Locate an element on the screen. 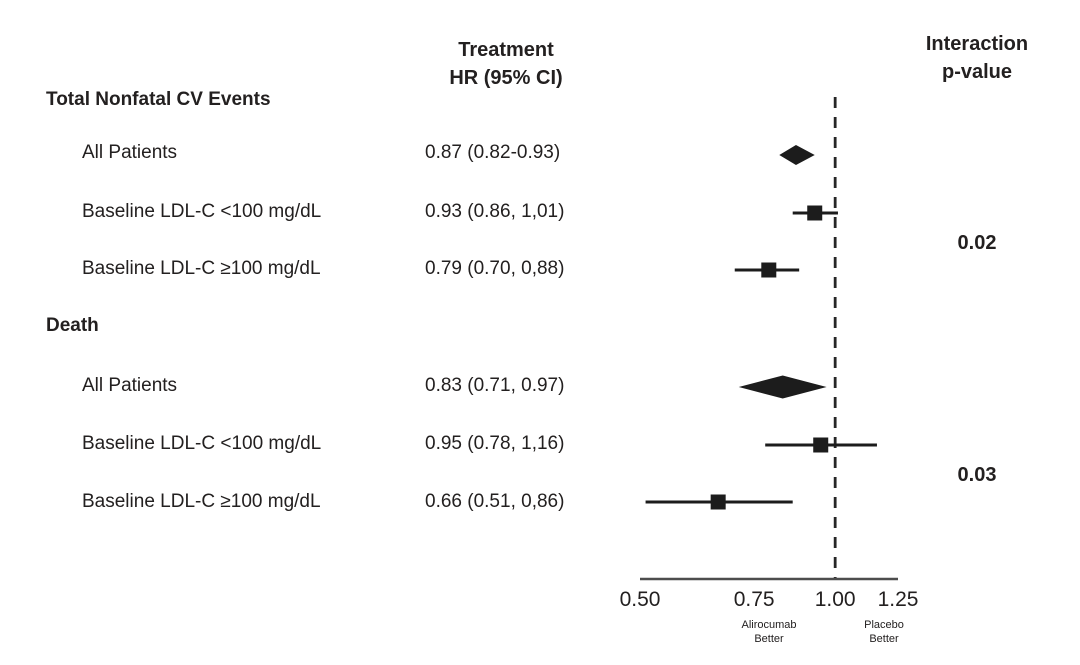 This screenshot has width=1080, height=665. group-label-death: Death is located at coordinates (72, 325).